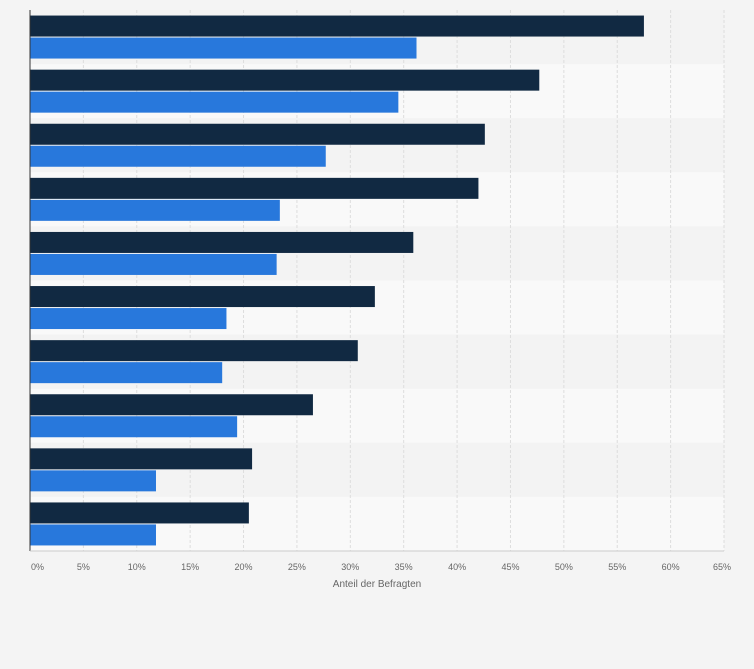  What do you see at coordinates (350, 567) in the screenshot?
I see `x-tick-label: 30%` at bounding box center [350, 567].